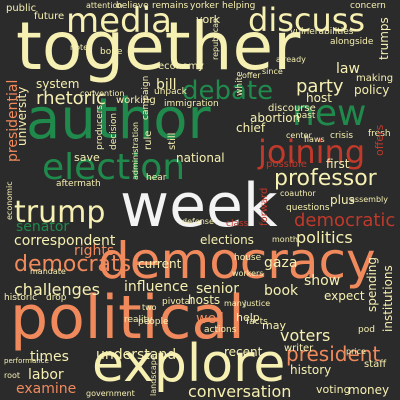  Describe the element at coordinates (156, 287) in the screenshot. I see `word-influence: influence` at that location.